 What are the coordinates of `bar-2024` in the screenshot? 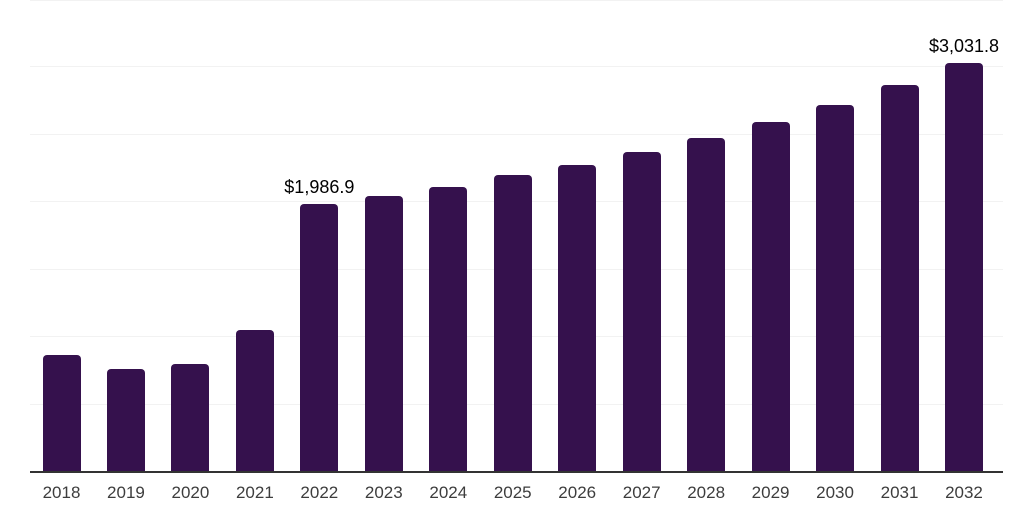 It's located at (448, 329).